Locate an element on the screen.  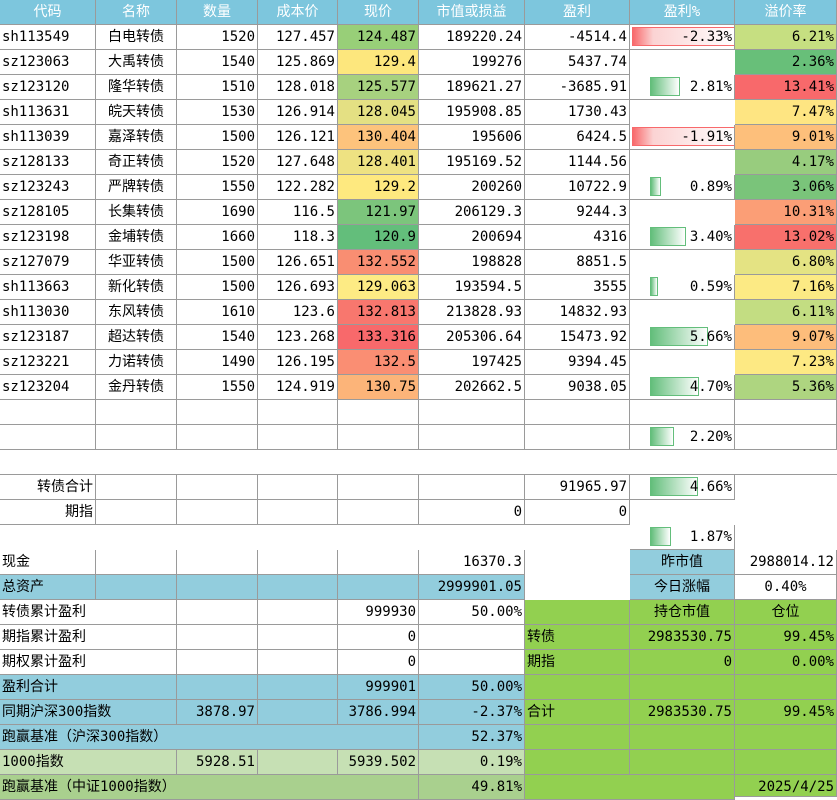
cell-profit: 5437.74 is located at coordinates (577, 62).